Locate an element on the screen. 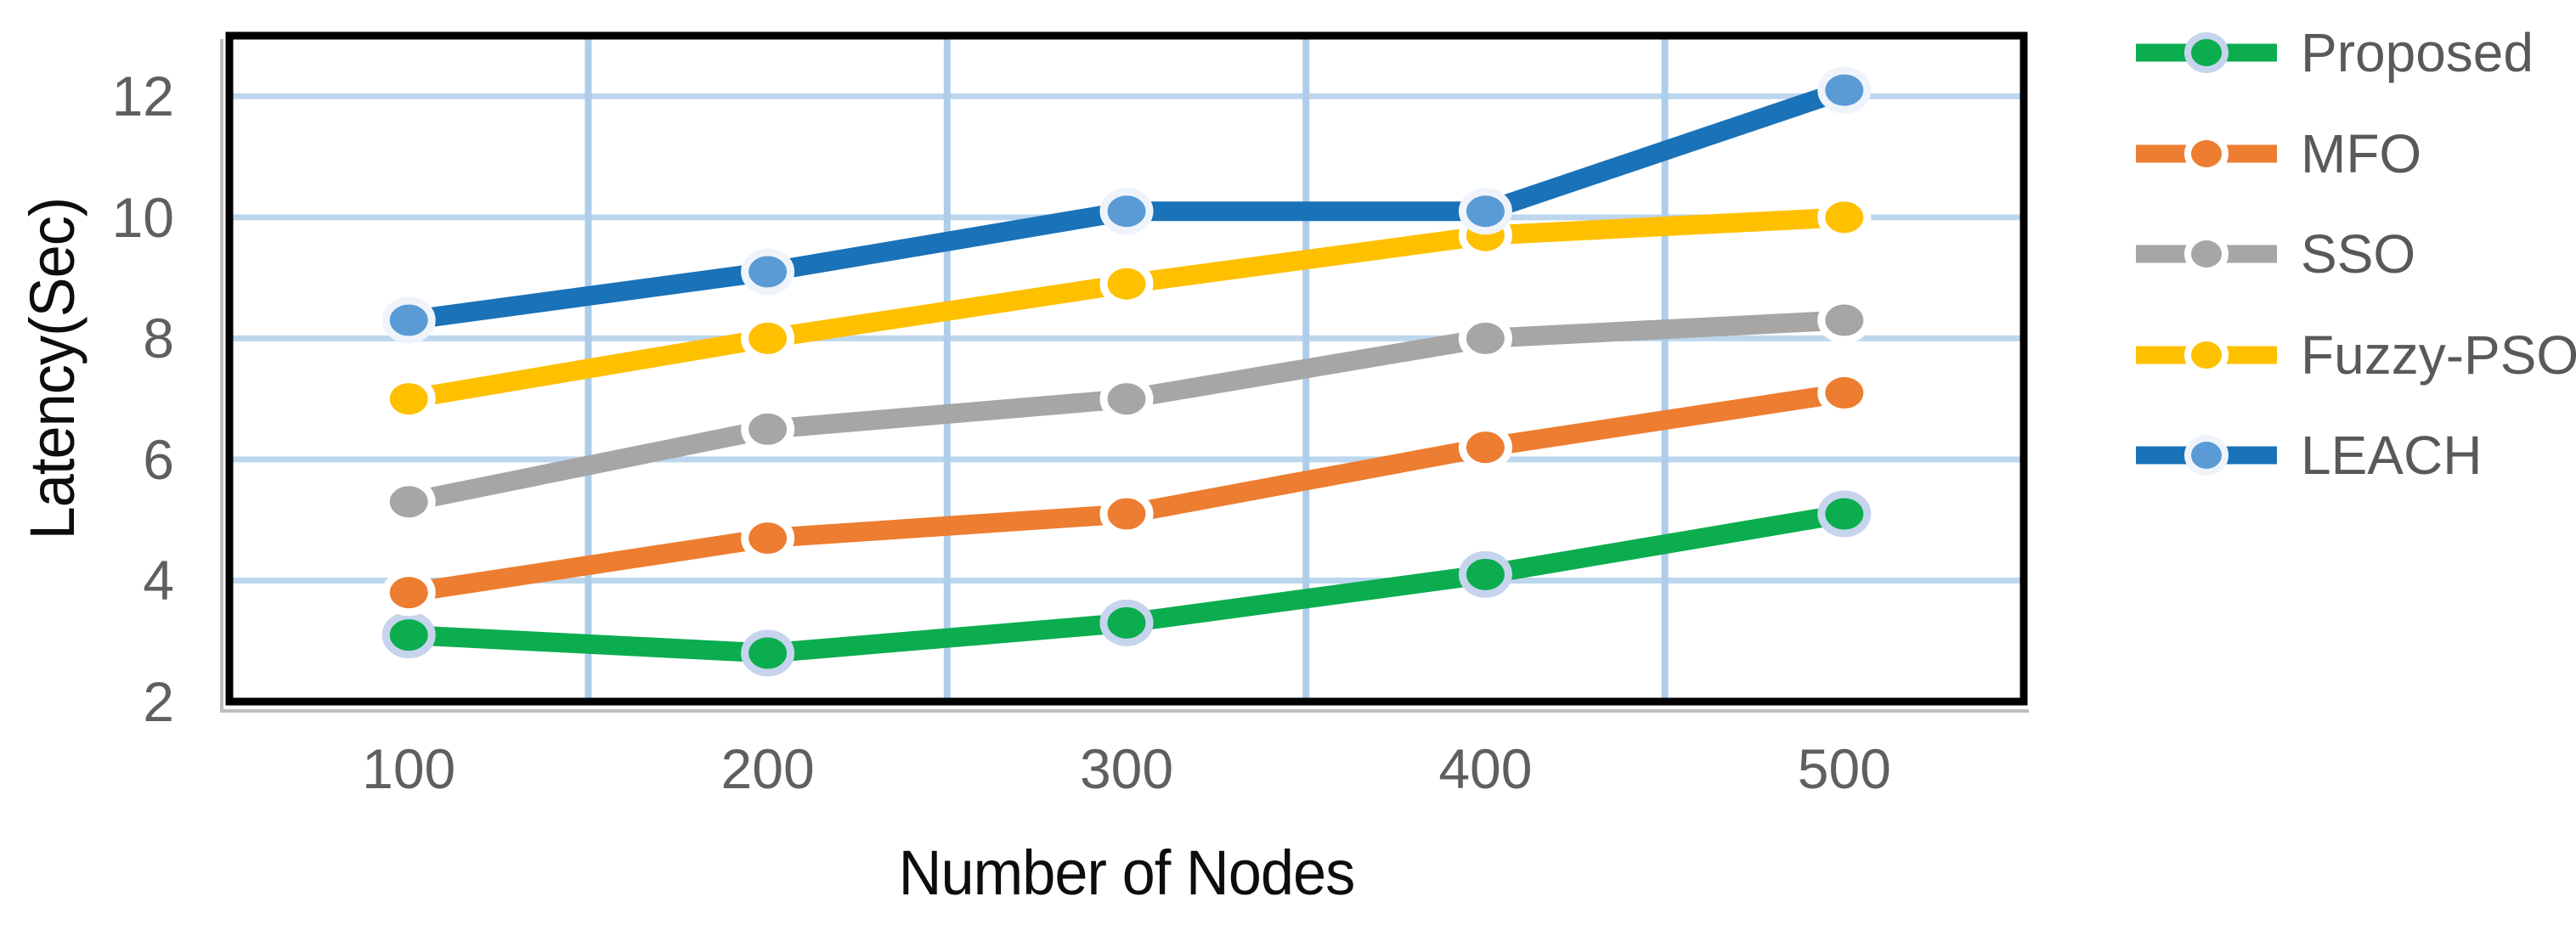 This screenshot has height=936, width=2576. x-axis-tick-label: 100 is located at coordinates (409, 768).